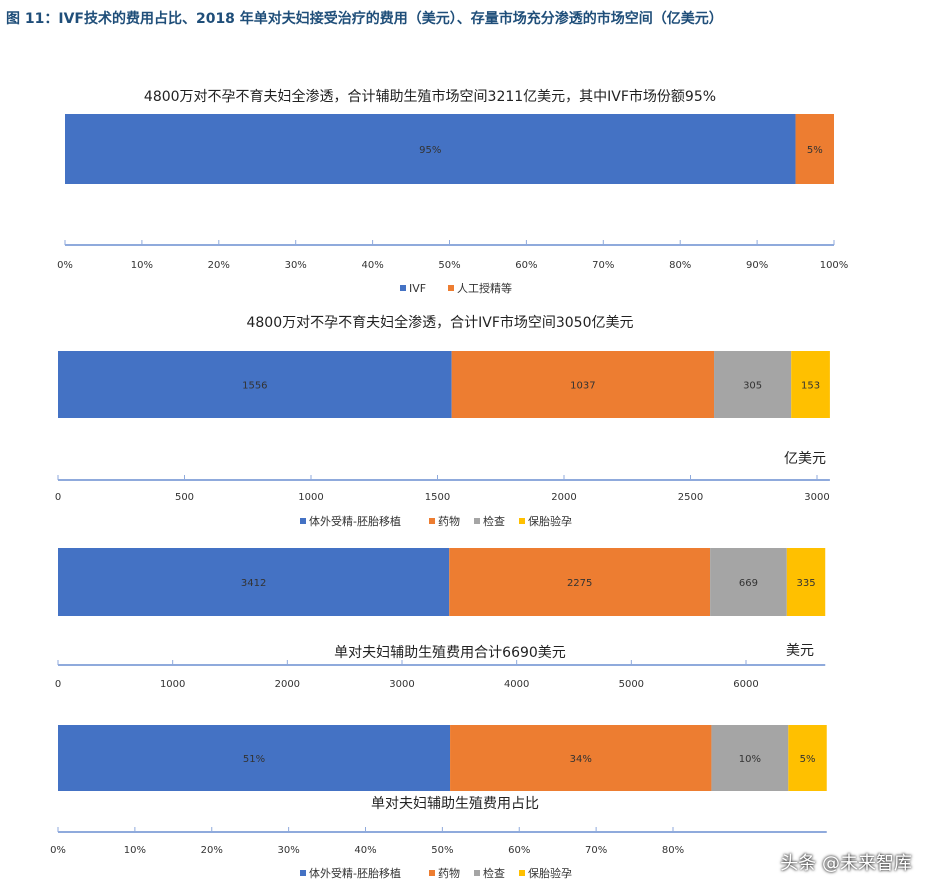 This screenshot has width=932, height=889. I want to click on chart-title: 单对夫妇辅助生殖费用占比, so click(455, 803).